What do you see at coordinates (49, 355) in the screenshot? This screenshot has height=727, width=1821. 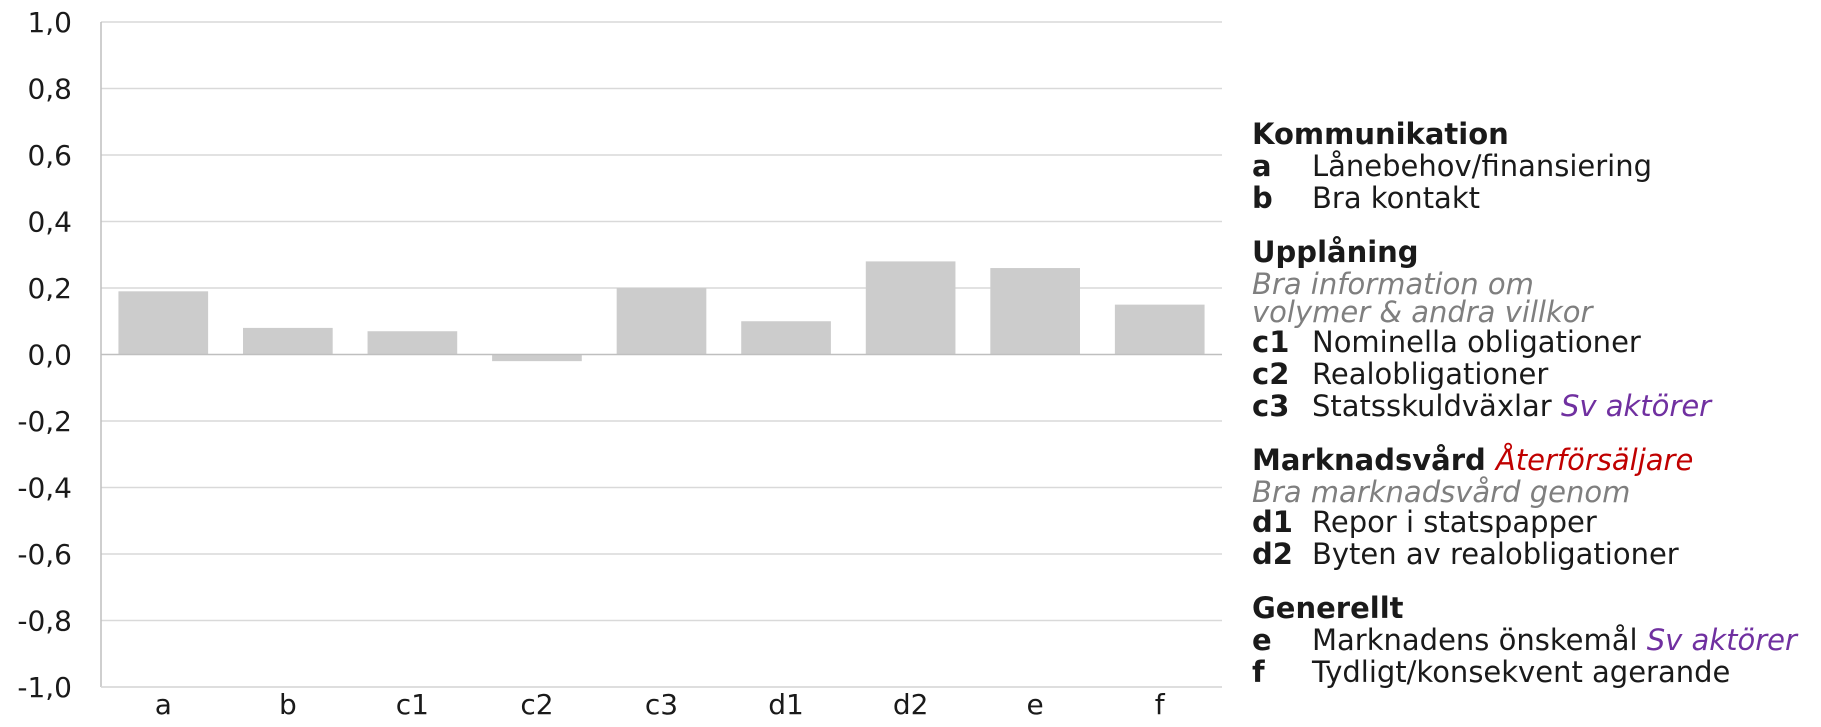 I see `y-tick-label: 0,0` at bounding box center [49, 355].